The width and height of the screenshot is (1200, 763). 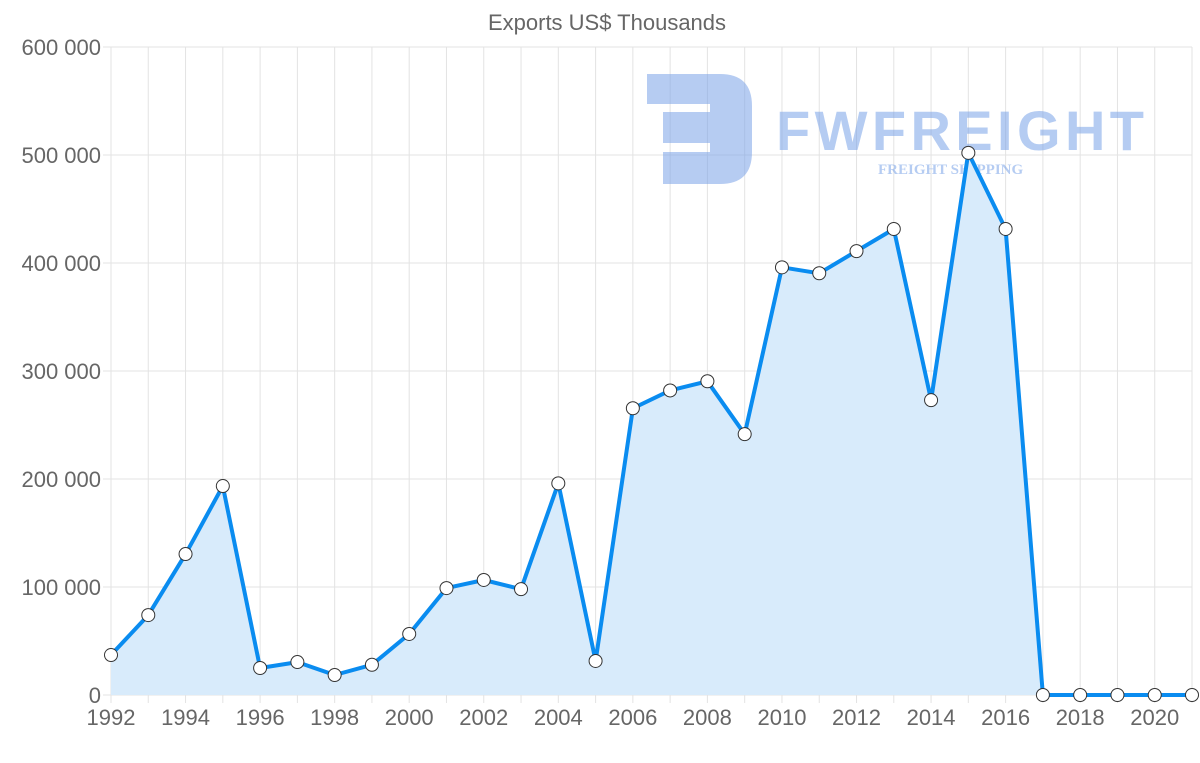 What do you see at coordinates (607, 22) in the screenshot?
I see `chart-title: Exports US$ Thousands` at bounding box center [607, 22].